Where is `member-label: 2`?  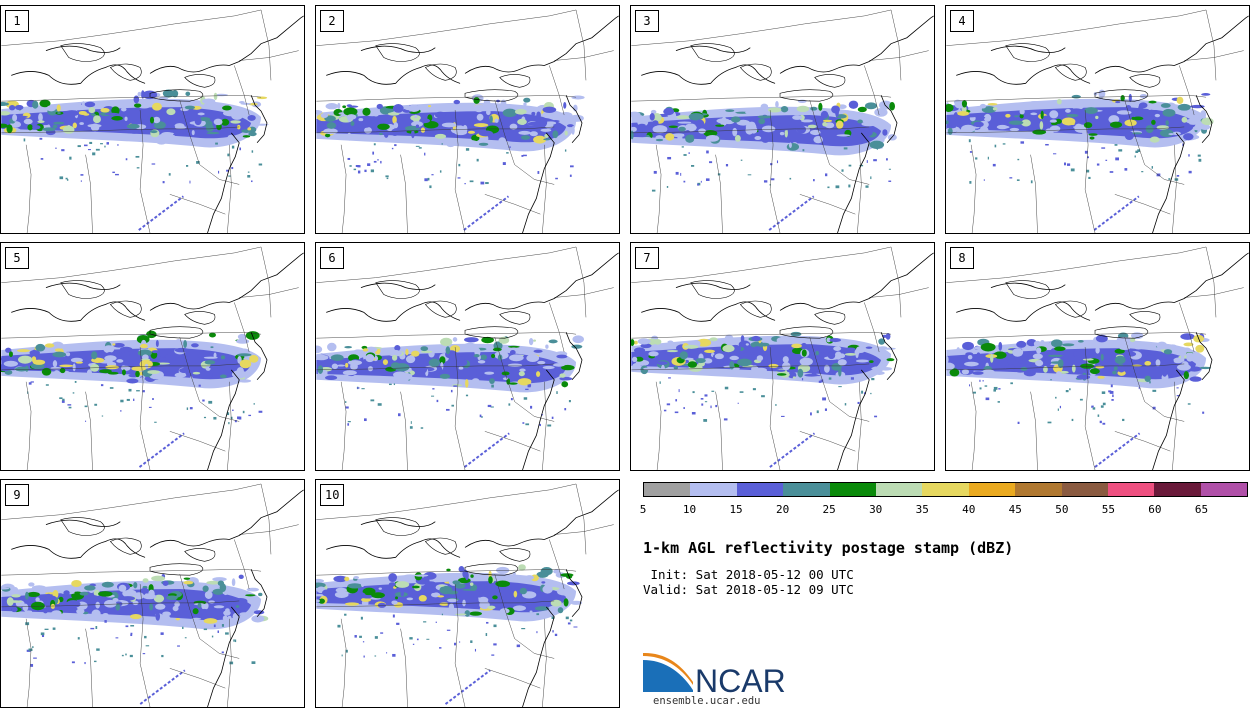 member-label: 2 is located at coordinates (332, 21).